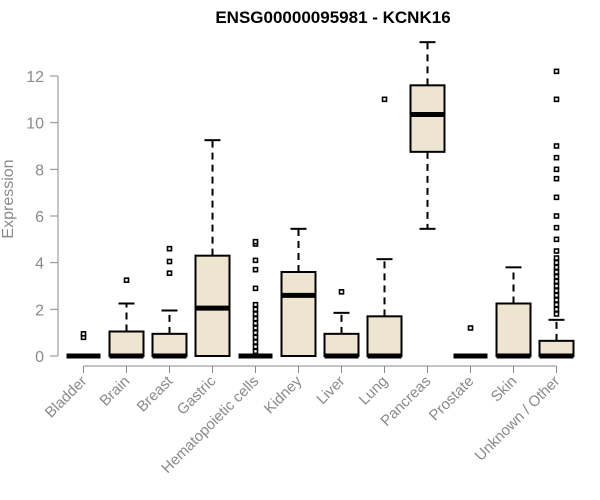 Image resolution: width=600 pixels, height=500 pixels. I want to click on y-tick-label: 8, so click(39, 170).